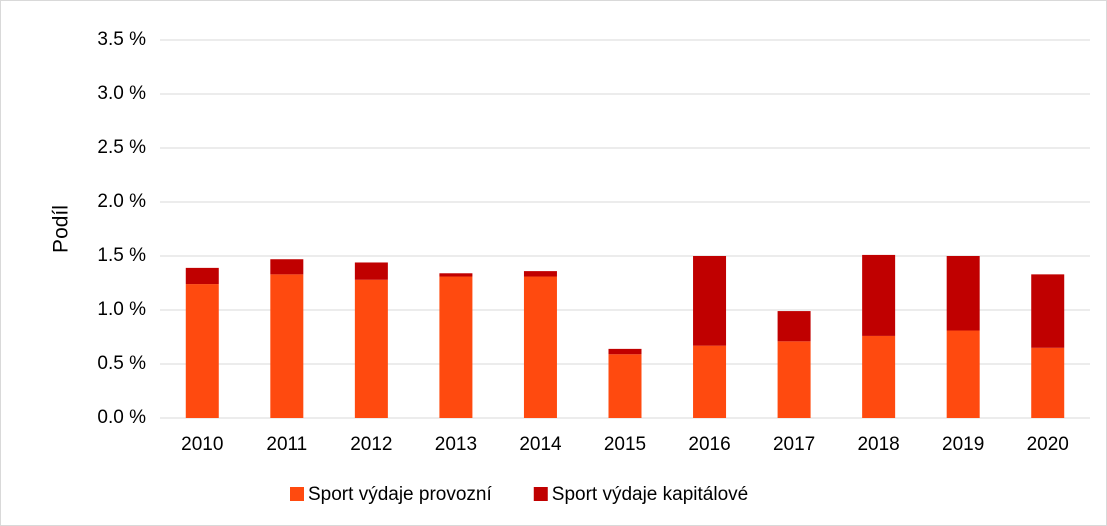 The height and width of the screenshot is (526, 1107). I want to click on y-tick-label: 1.0 %, so click(121, 309).